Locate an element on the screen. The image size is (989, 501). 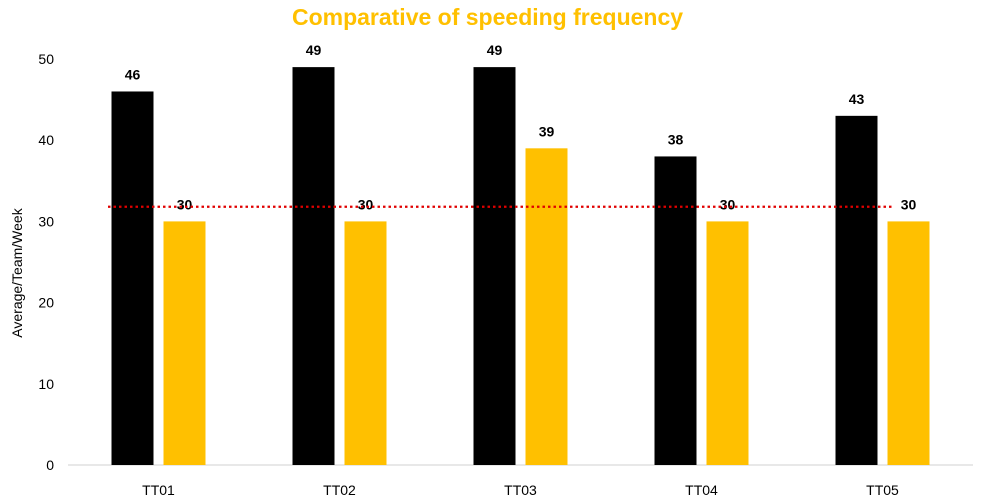
y-axis-ticks: 0 10 20 30 40 50 is located at coordinates (46, 262).